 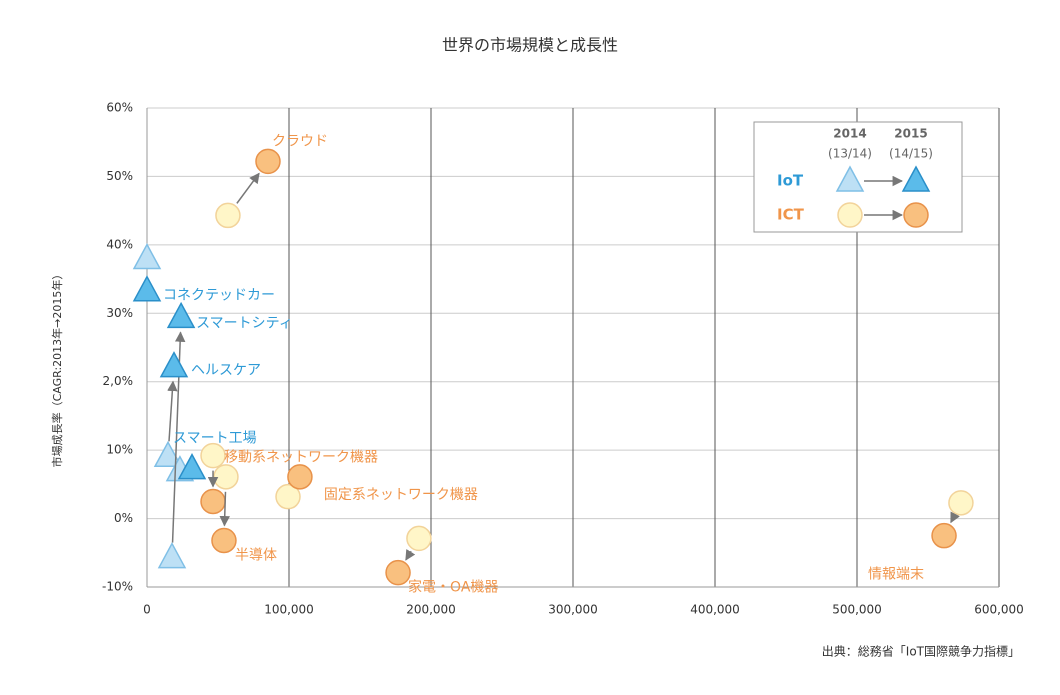 I want to click on x-tick-label: 400,000, so click(x=715, y=610).